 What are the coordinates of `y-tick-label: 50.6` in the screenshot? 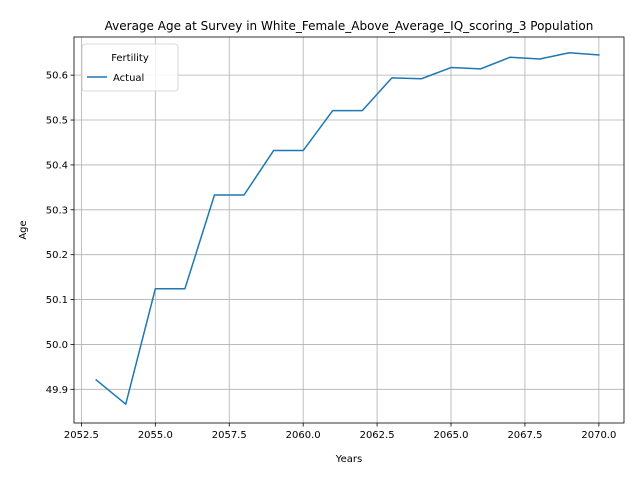 It's located at (57, 76).